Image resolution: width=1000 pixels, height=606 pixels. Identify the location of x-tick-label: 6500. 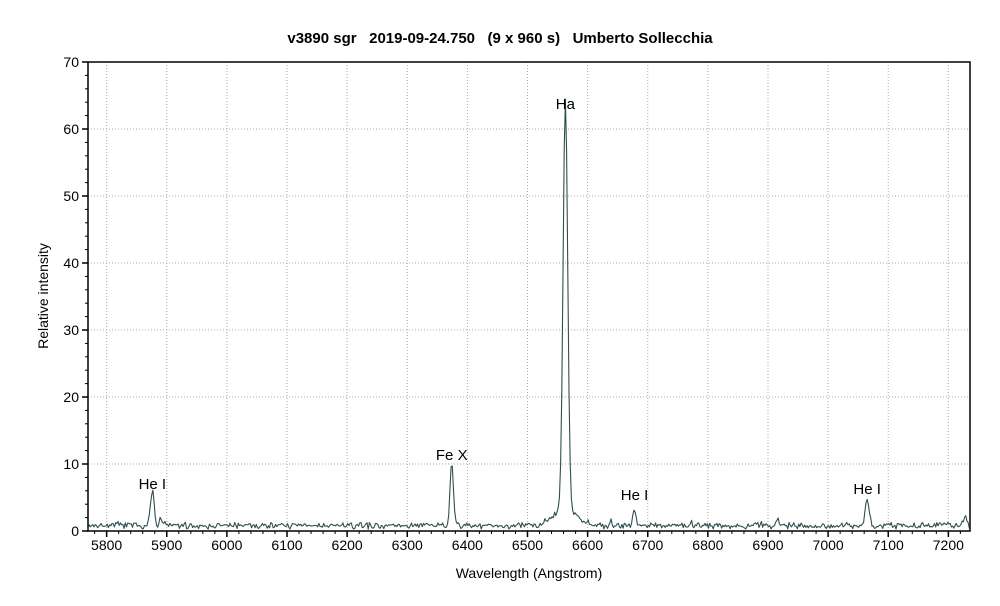
(527, 545).